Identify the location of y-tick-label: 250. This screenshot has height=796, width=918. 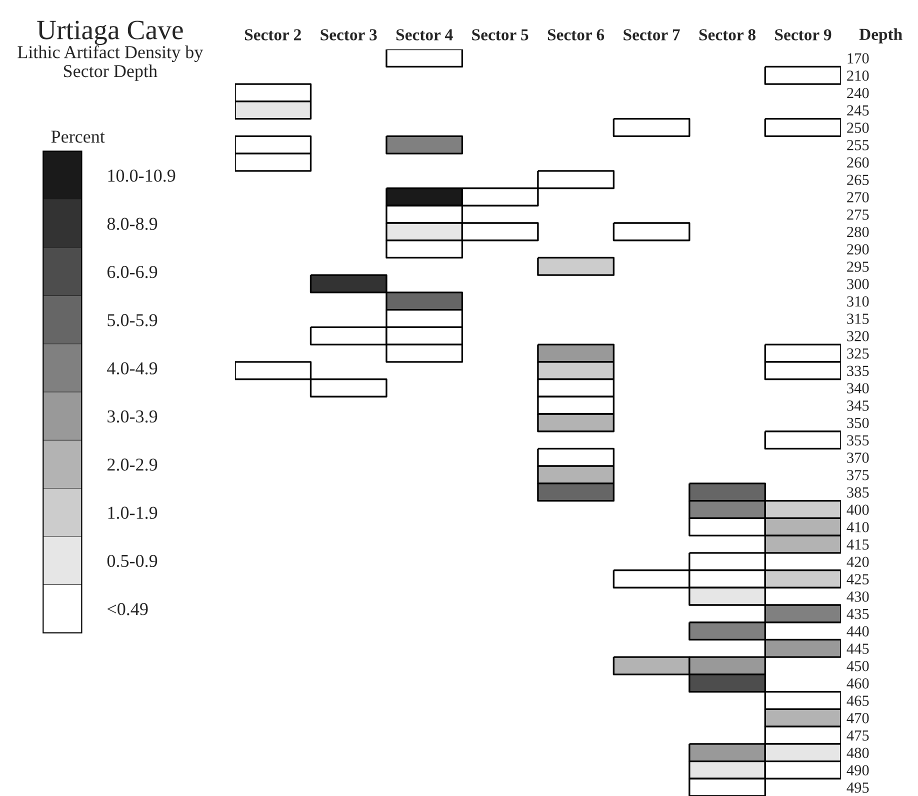
(858, 127).